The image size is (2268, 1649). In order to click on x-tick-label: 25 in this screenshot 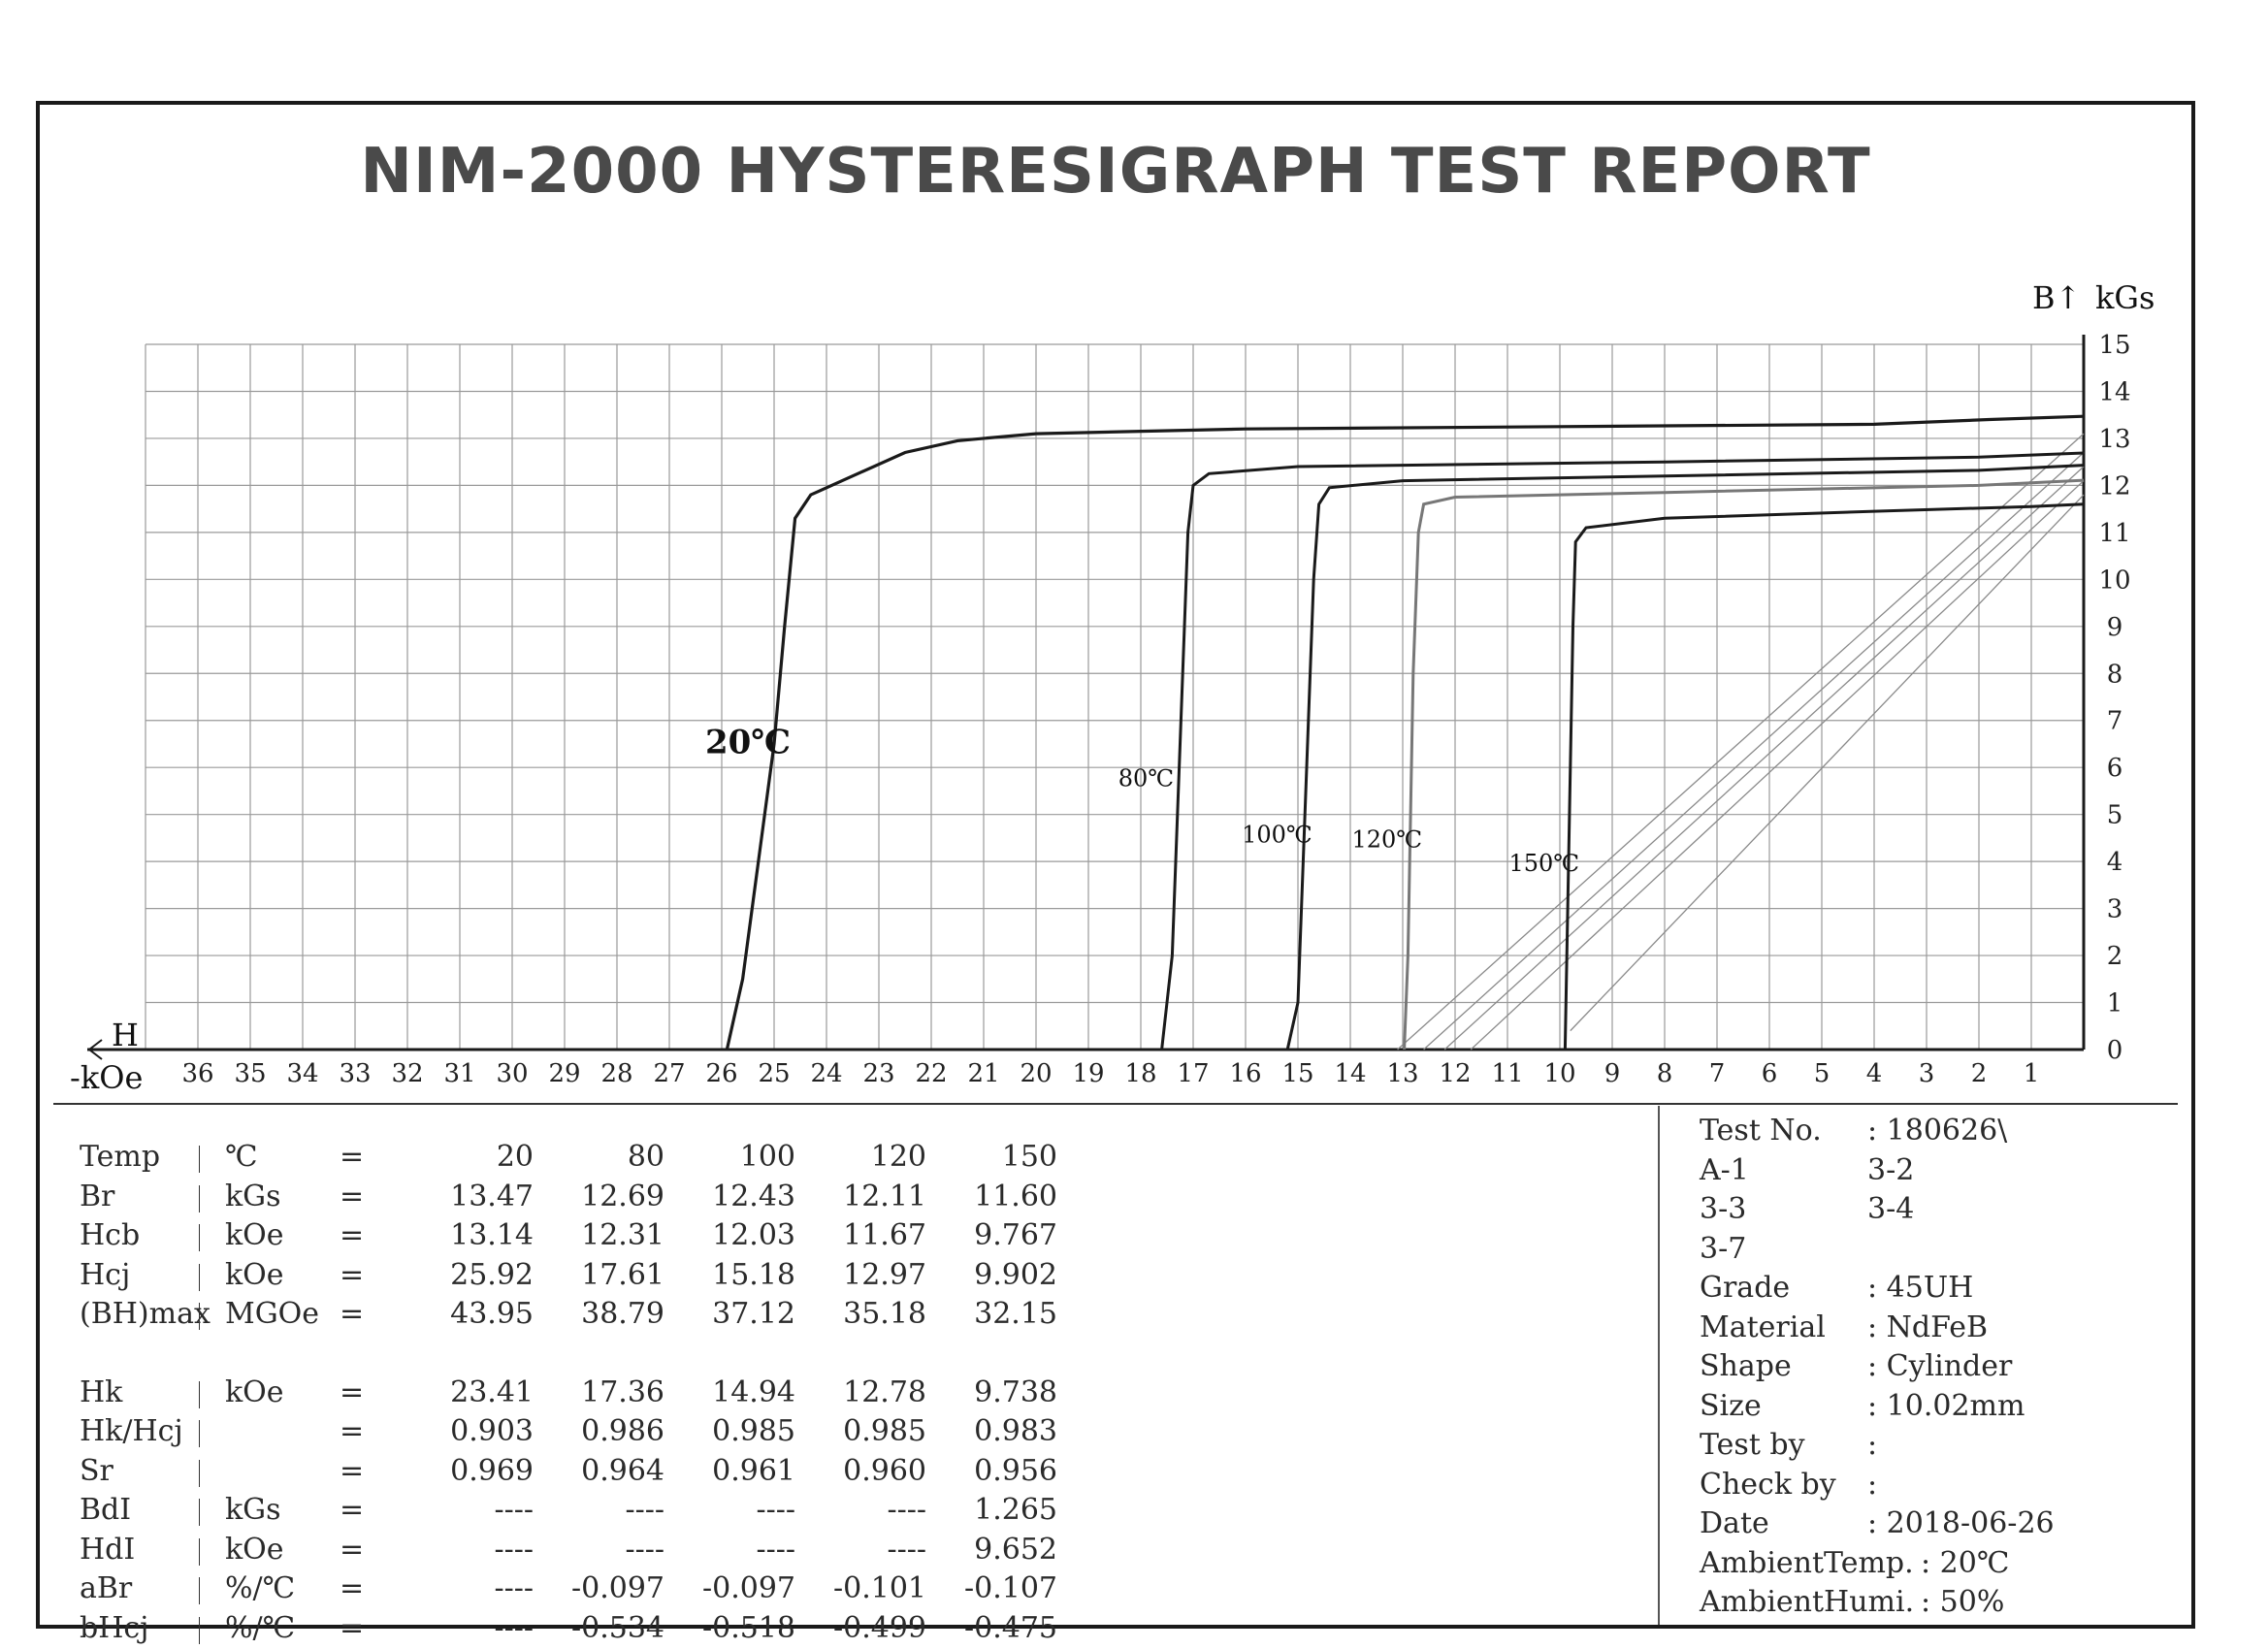, I will do `click(774, 1073)`.